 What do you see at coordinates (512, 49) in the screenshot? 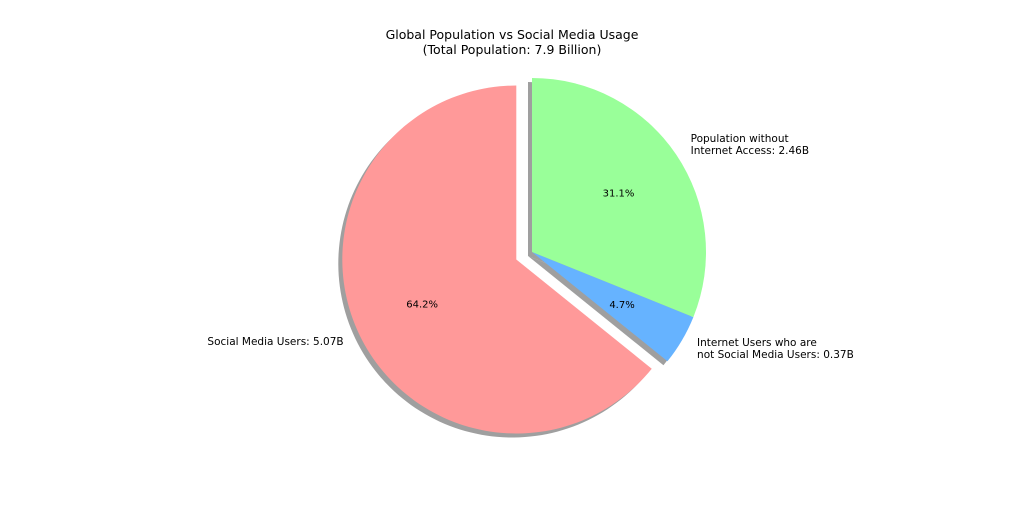
I see `chart-subtitle: (Total Population: 7.9 Billion)` at bounding box center [512, 49].